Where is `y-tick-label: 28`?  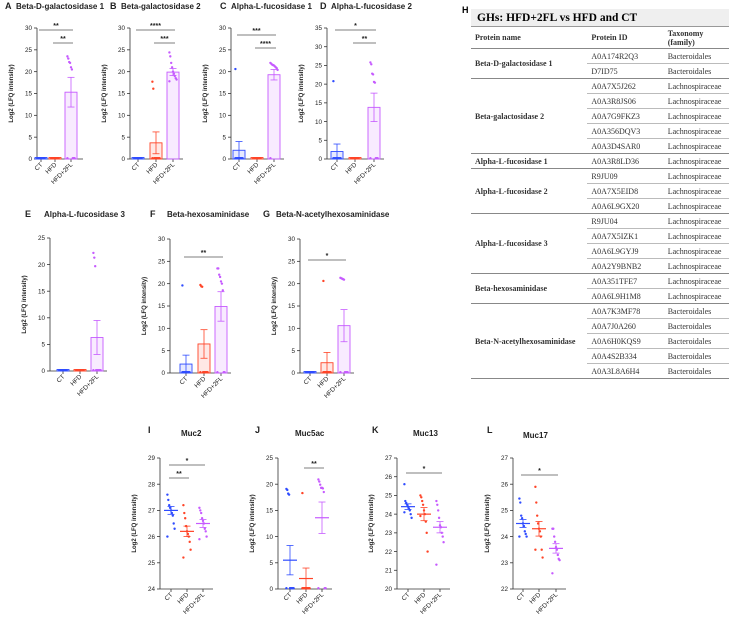
y-tick-label: 28 is located at coordinates (152, 484).